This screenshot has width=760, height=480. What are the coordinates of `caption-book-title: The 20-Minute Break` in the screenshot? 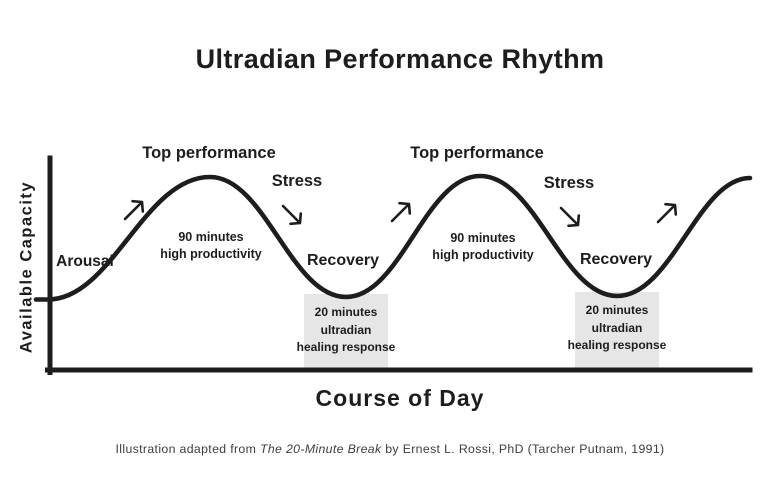 It's located at (320, 449).